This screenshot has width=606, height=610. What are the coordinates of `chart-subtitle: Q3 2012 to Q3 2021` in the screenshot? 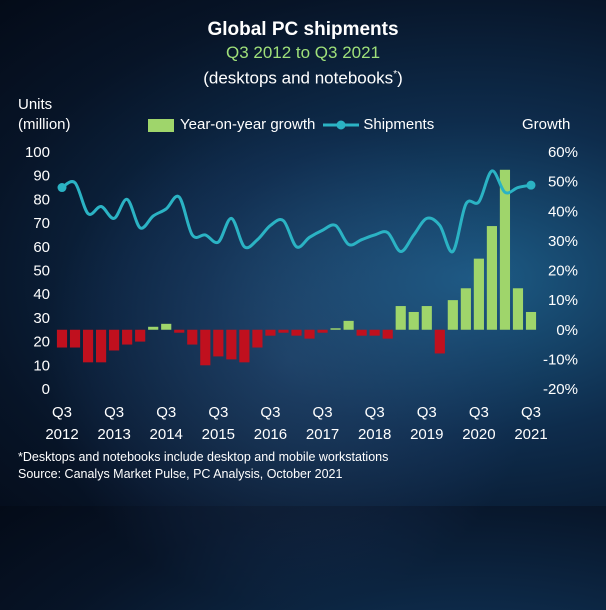 It's located at (303, 52).